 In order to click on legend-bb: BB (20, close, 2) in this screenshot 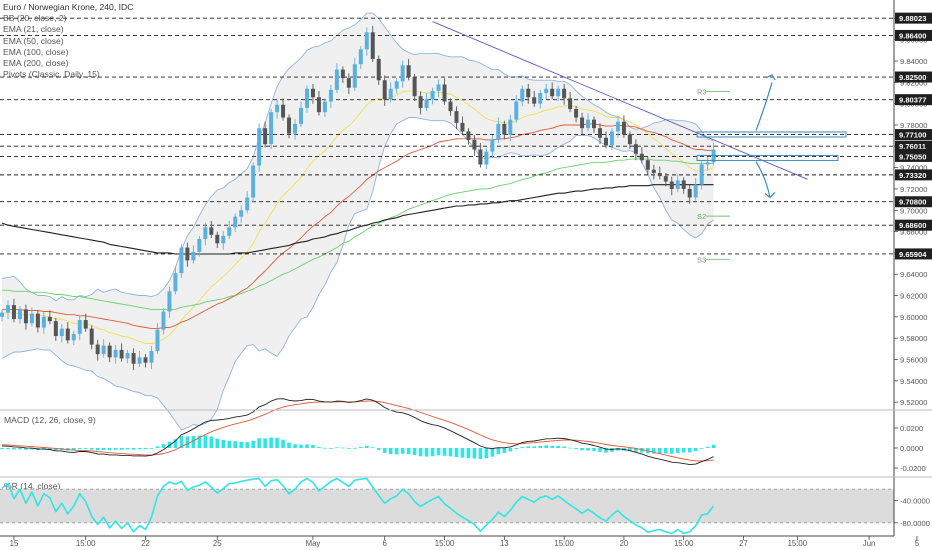, I will do `click(35, 18)`.